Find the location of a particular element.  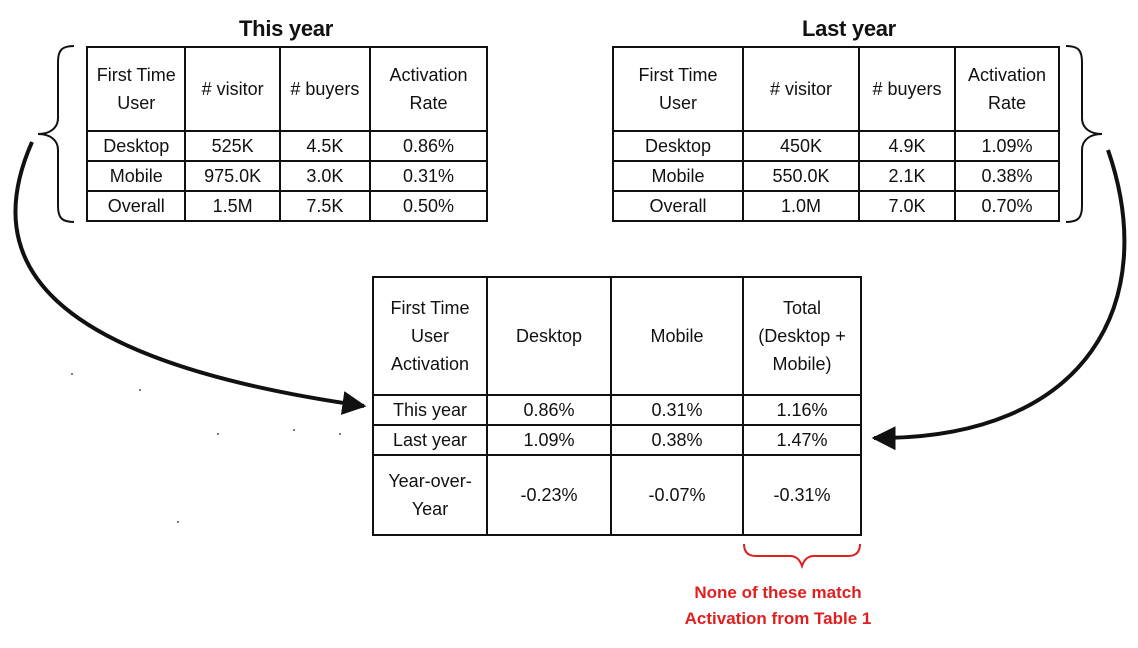

table-row: Mobile 975.0K 3.0K 0.31% is located at coordinates (286, 176).